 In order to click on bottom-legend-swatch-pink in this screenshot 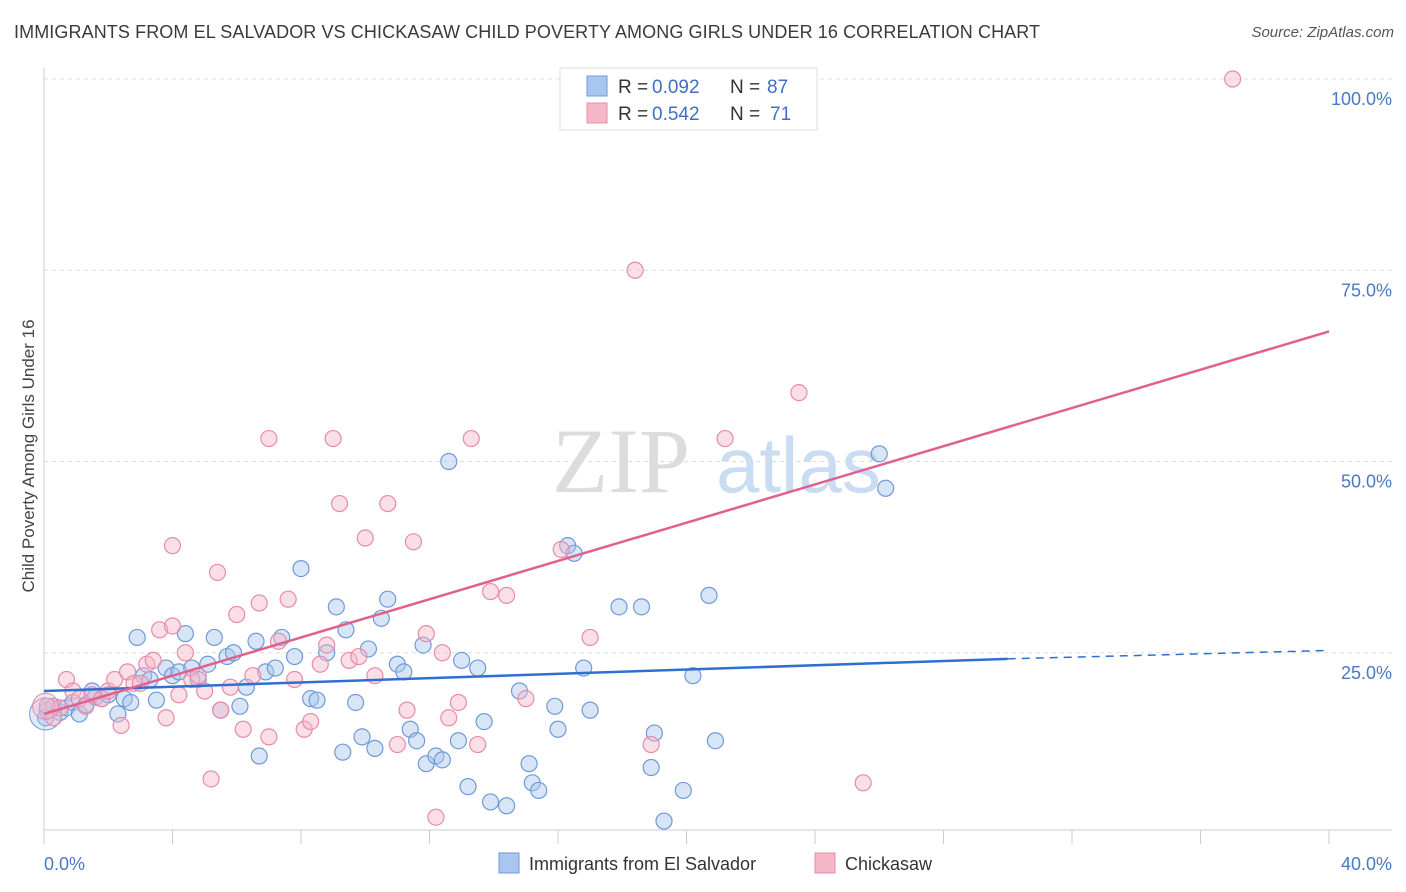, I will do `click(825, 863)`.